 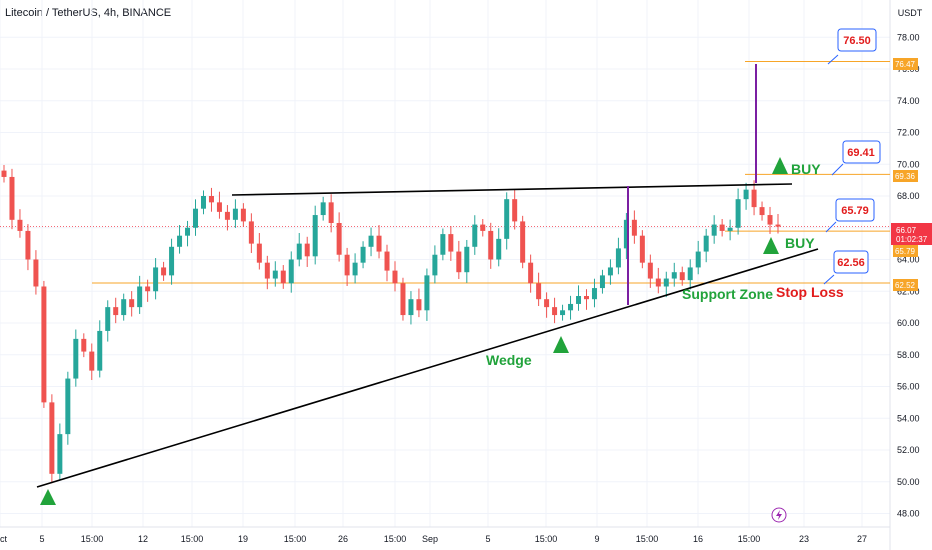 I want to click on stop-loss-label: Stop Loss, so click(x=810, y=292).